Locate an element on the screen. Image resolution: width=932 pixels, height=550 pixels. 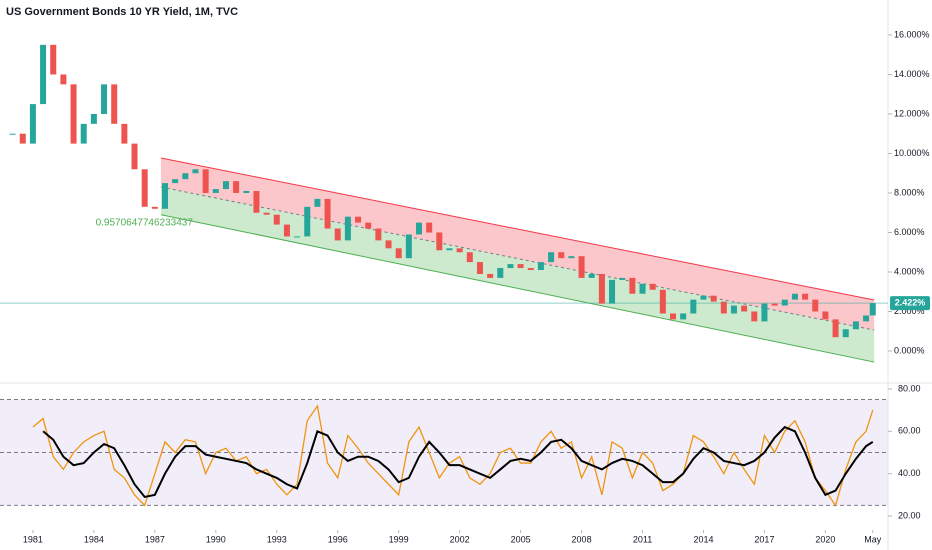
channel-label: 0.9570647746233437 is located at coordinates (145, 222).